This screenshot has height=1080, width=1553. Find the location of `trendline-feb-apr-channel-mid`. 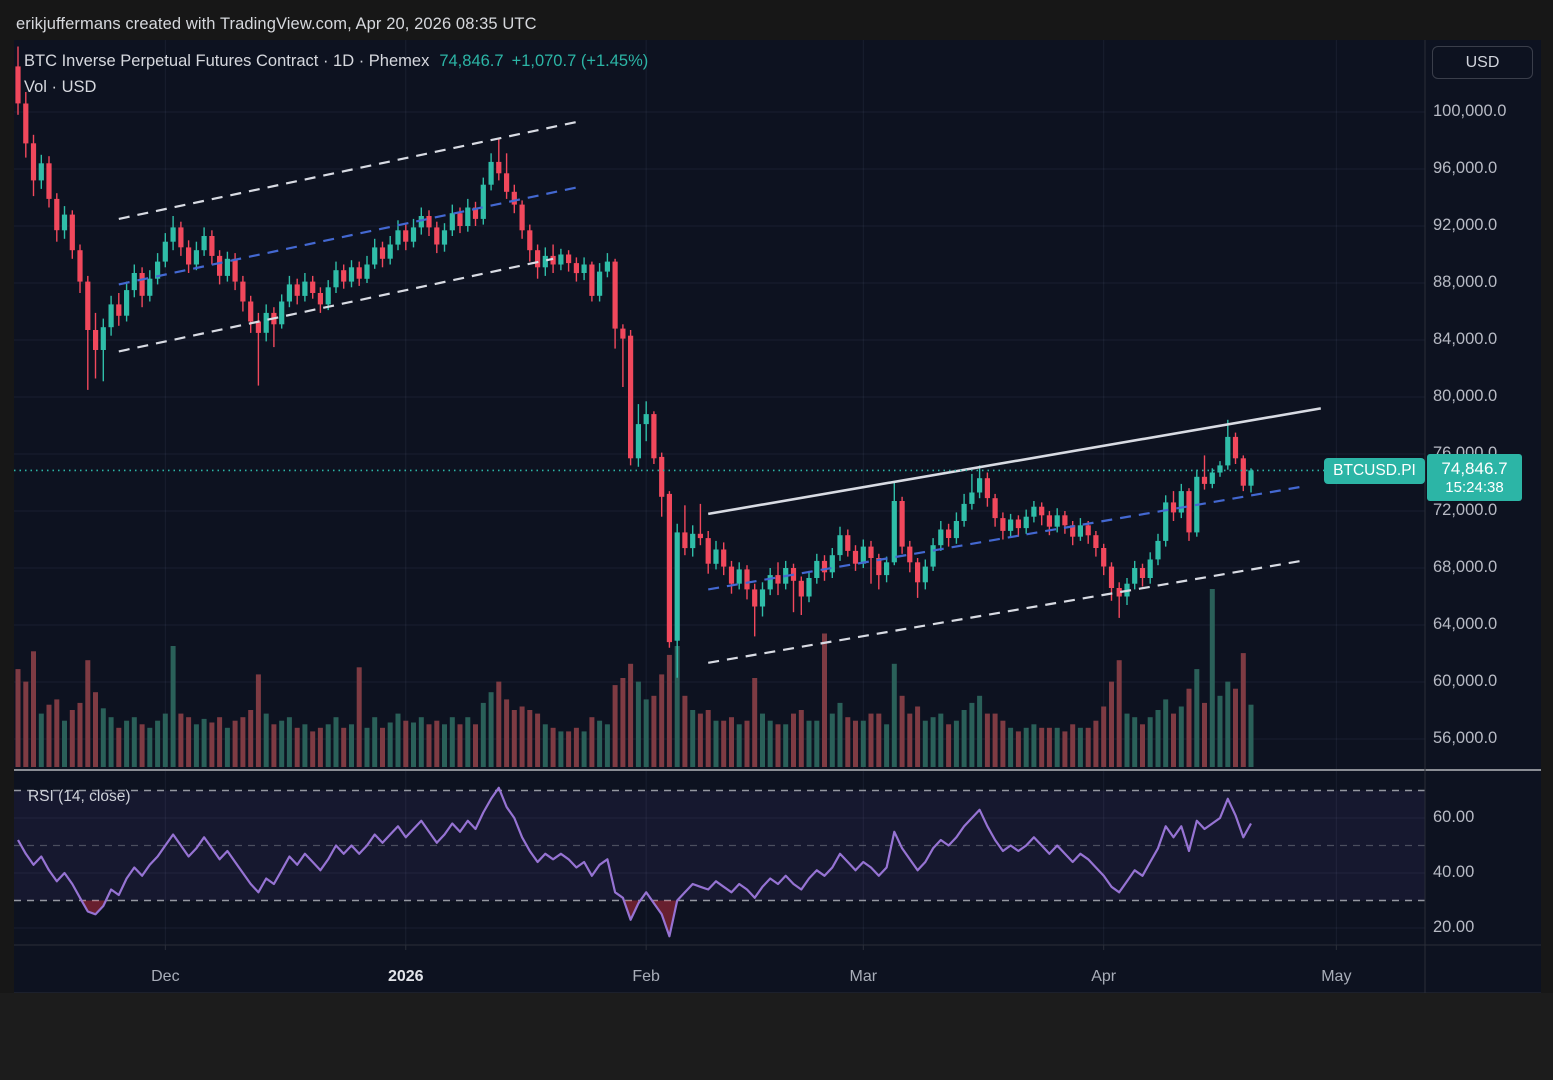

trendline-feb-apr-channel-mid is located at coordinates (1007, 538).